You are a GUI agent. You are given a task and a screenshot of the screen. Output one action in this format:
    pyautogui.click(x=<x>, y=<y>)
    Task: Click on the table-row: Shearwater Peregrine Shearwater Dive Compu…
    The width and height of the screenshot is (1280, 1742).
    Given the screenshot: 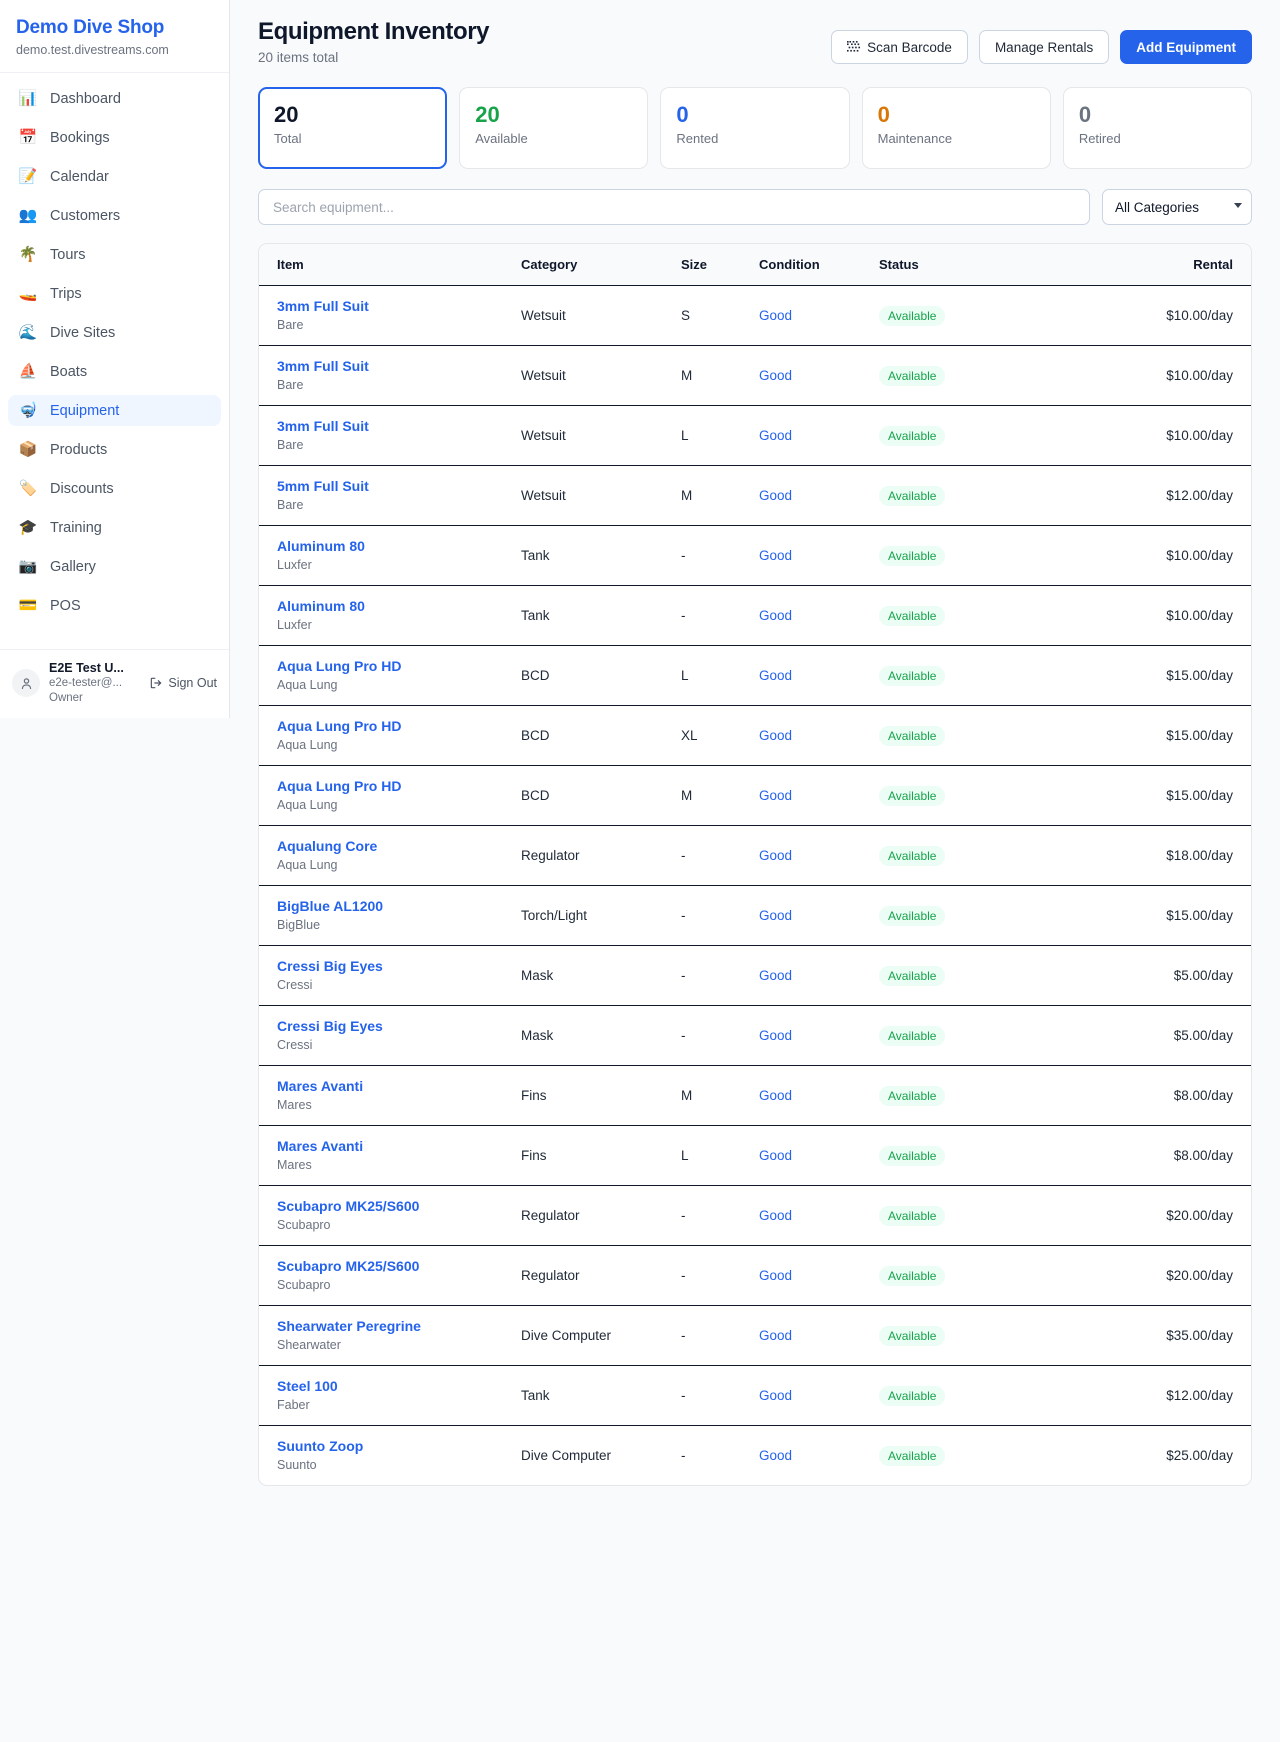 What is the action you would take?
    pyautogui.click(x=755, y=1335)
    